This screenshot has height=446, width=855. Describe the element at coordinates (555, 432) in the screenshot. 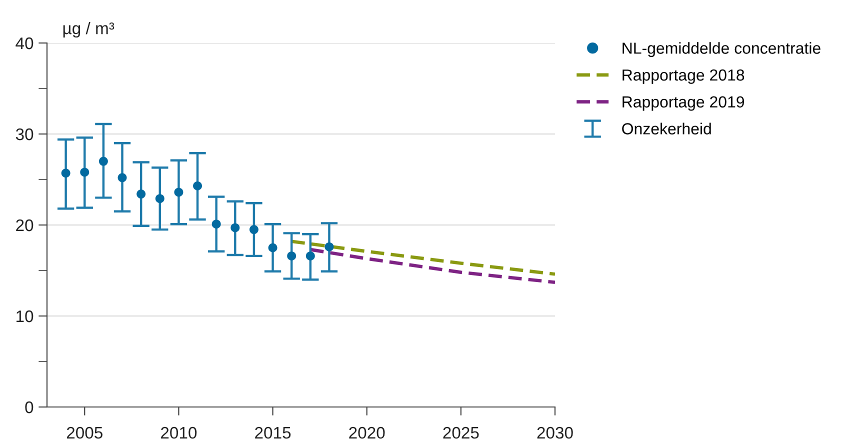

I see `x-tick-label: 2030` at that location.